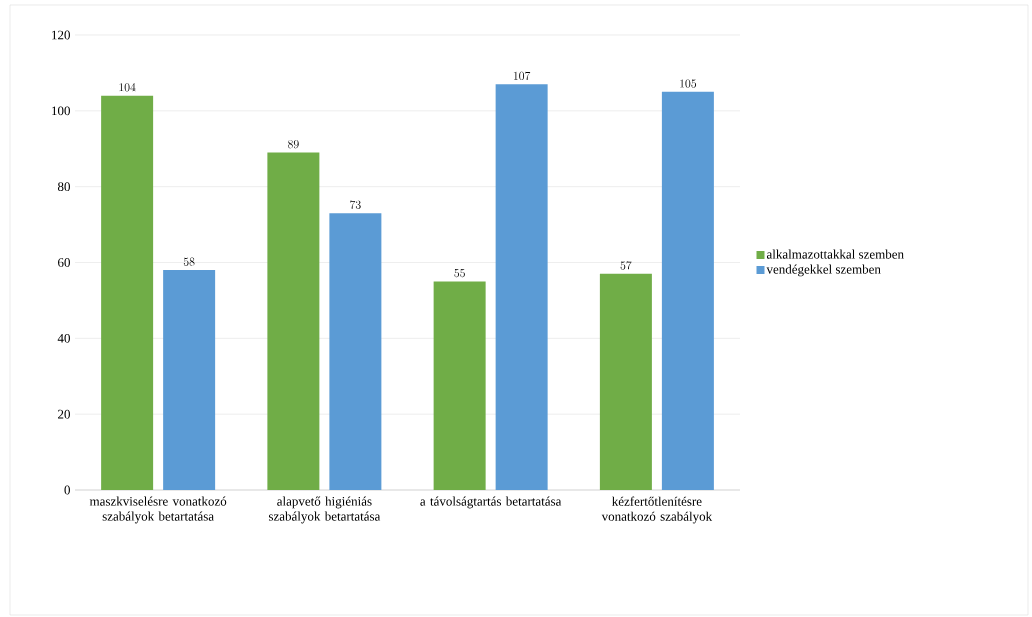  What do you see at coordinates (158, 510) in the screenshot?
I see `x-tick-label: maszkviselésre vonatkozó szabályok betartatása` at bounding box center [158, 510].